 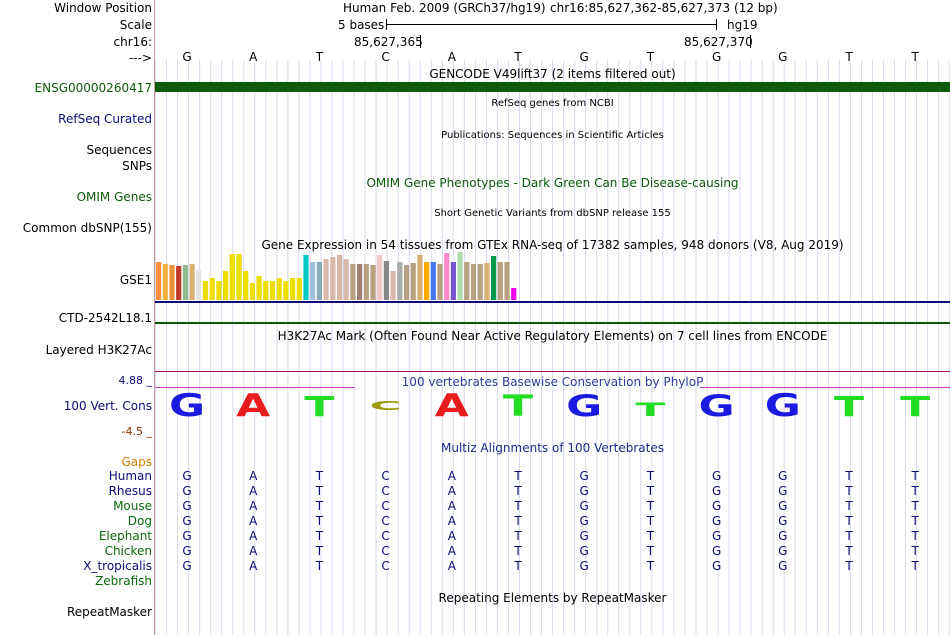 What do you see at coordinates (475, 491) in the screenshot?
I see `species-row: Rhesus G A T C A T G T G G T T` at bounding box center [475, 491].